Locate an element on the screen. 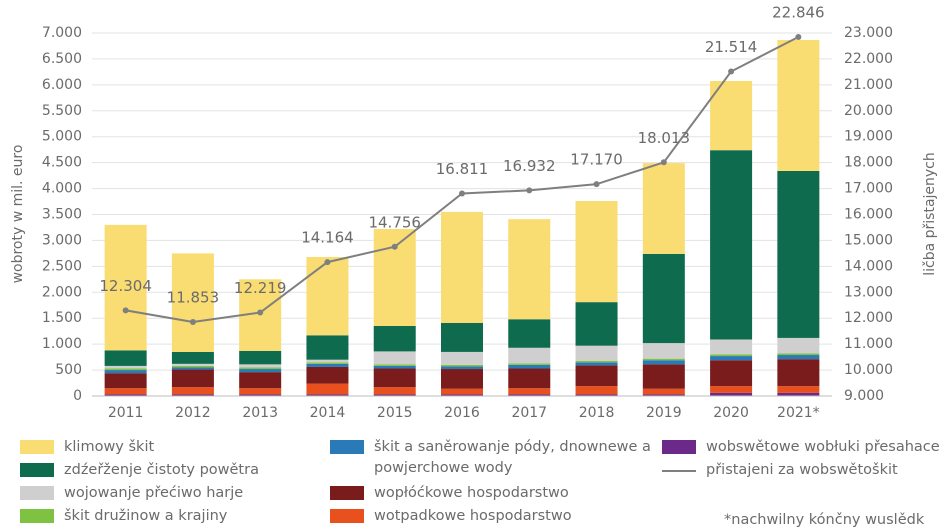 This screenshot has height=531, width=952. y-tick-label: 6.500 is located at coordinates (62, 59).